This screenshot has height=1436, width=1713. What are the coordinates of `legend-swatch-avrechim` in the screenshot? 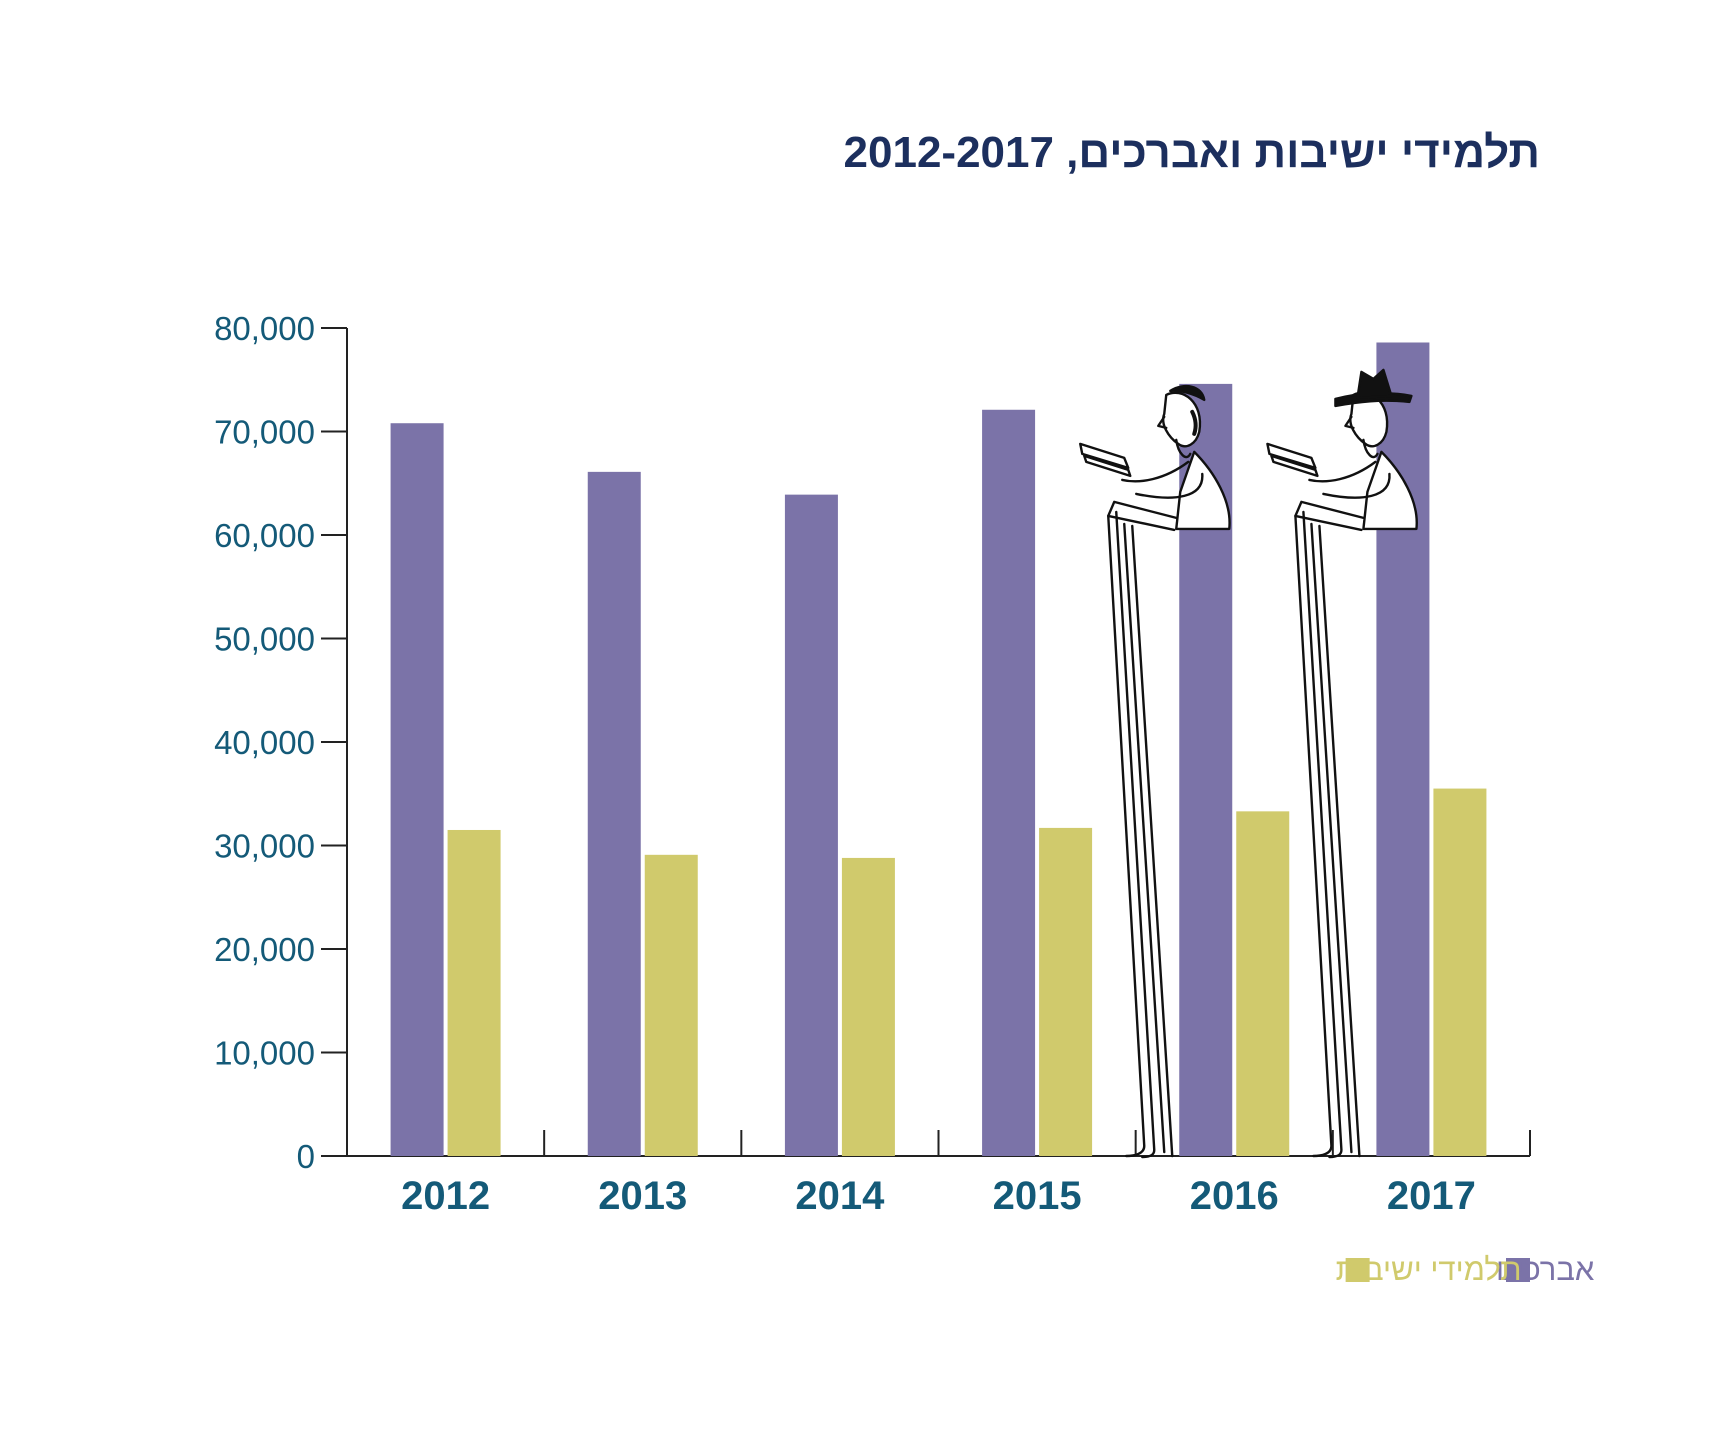 It's located at (1518, 1270).